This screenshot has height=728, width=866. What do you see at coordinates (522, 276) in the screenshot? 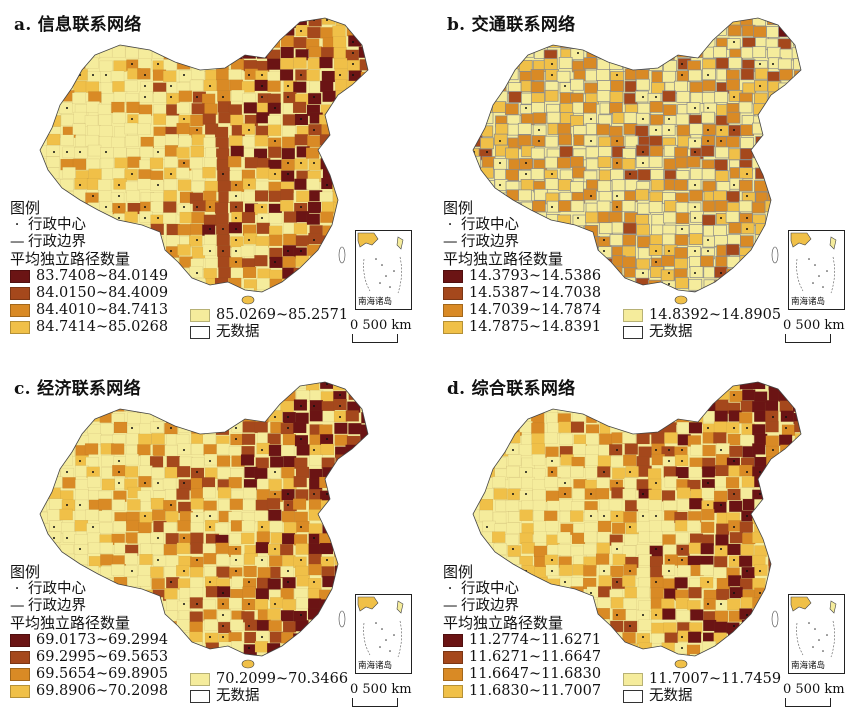
I see `legend-class-row: 14.3793~14.5386` at bounding box center [522, 276].